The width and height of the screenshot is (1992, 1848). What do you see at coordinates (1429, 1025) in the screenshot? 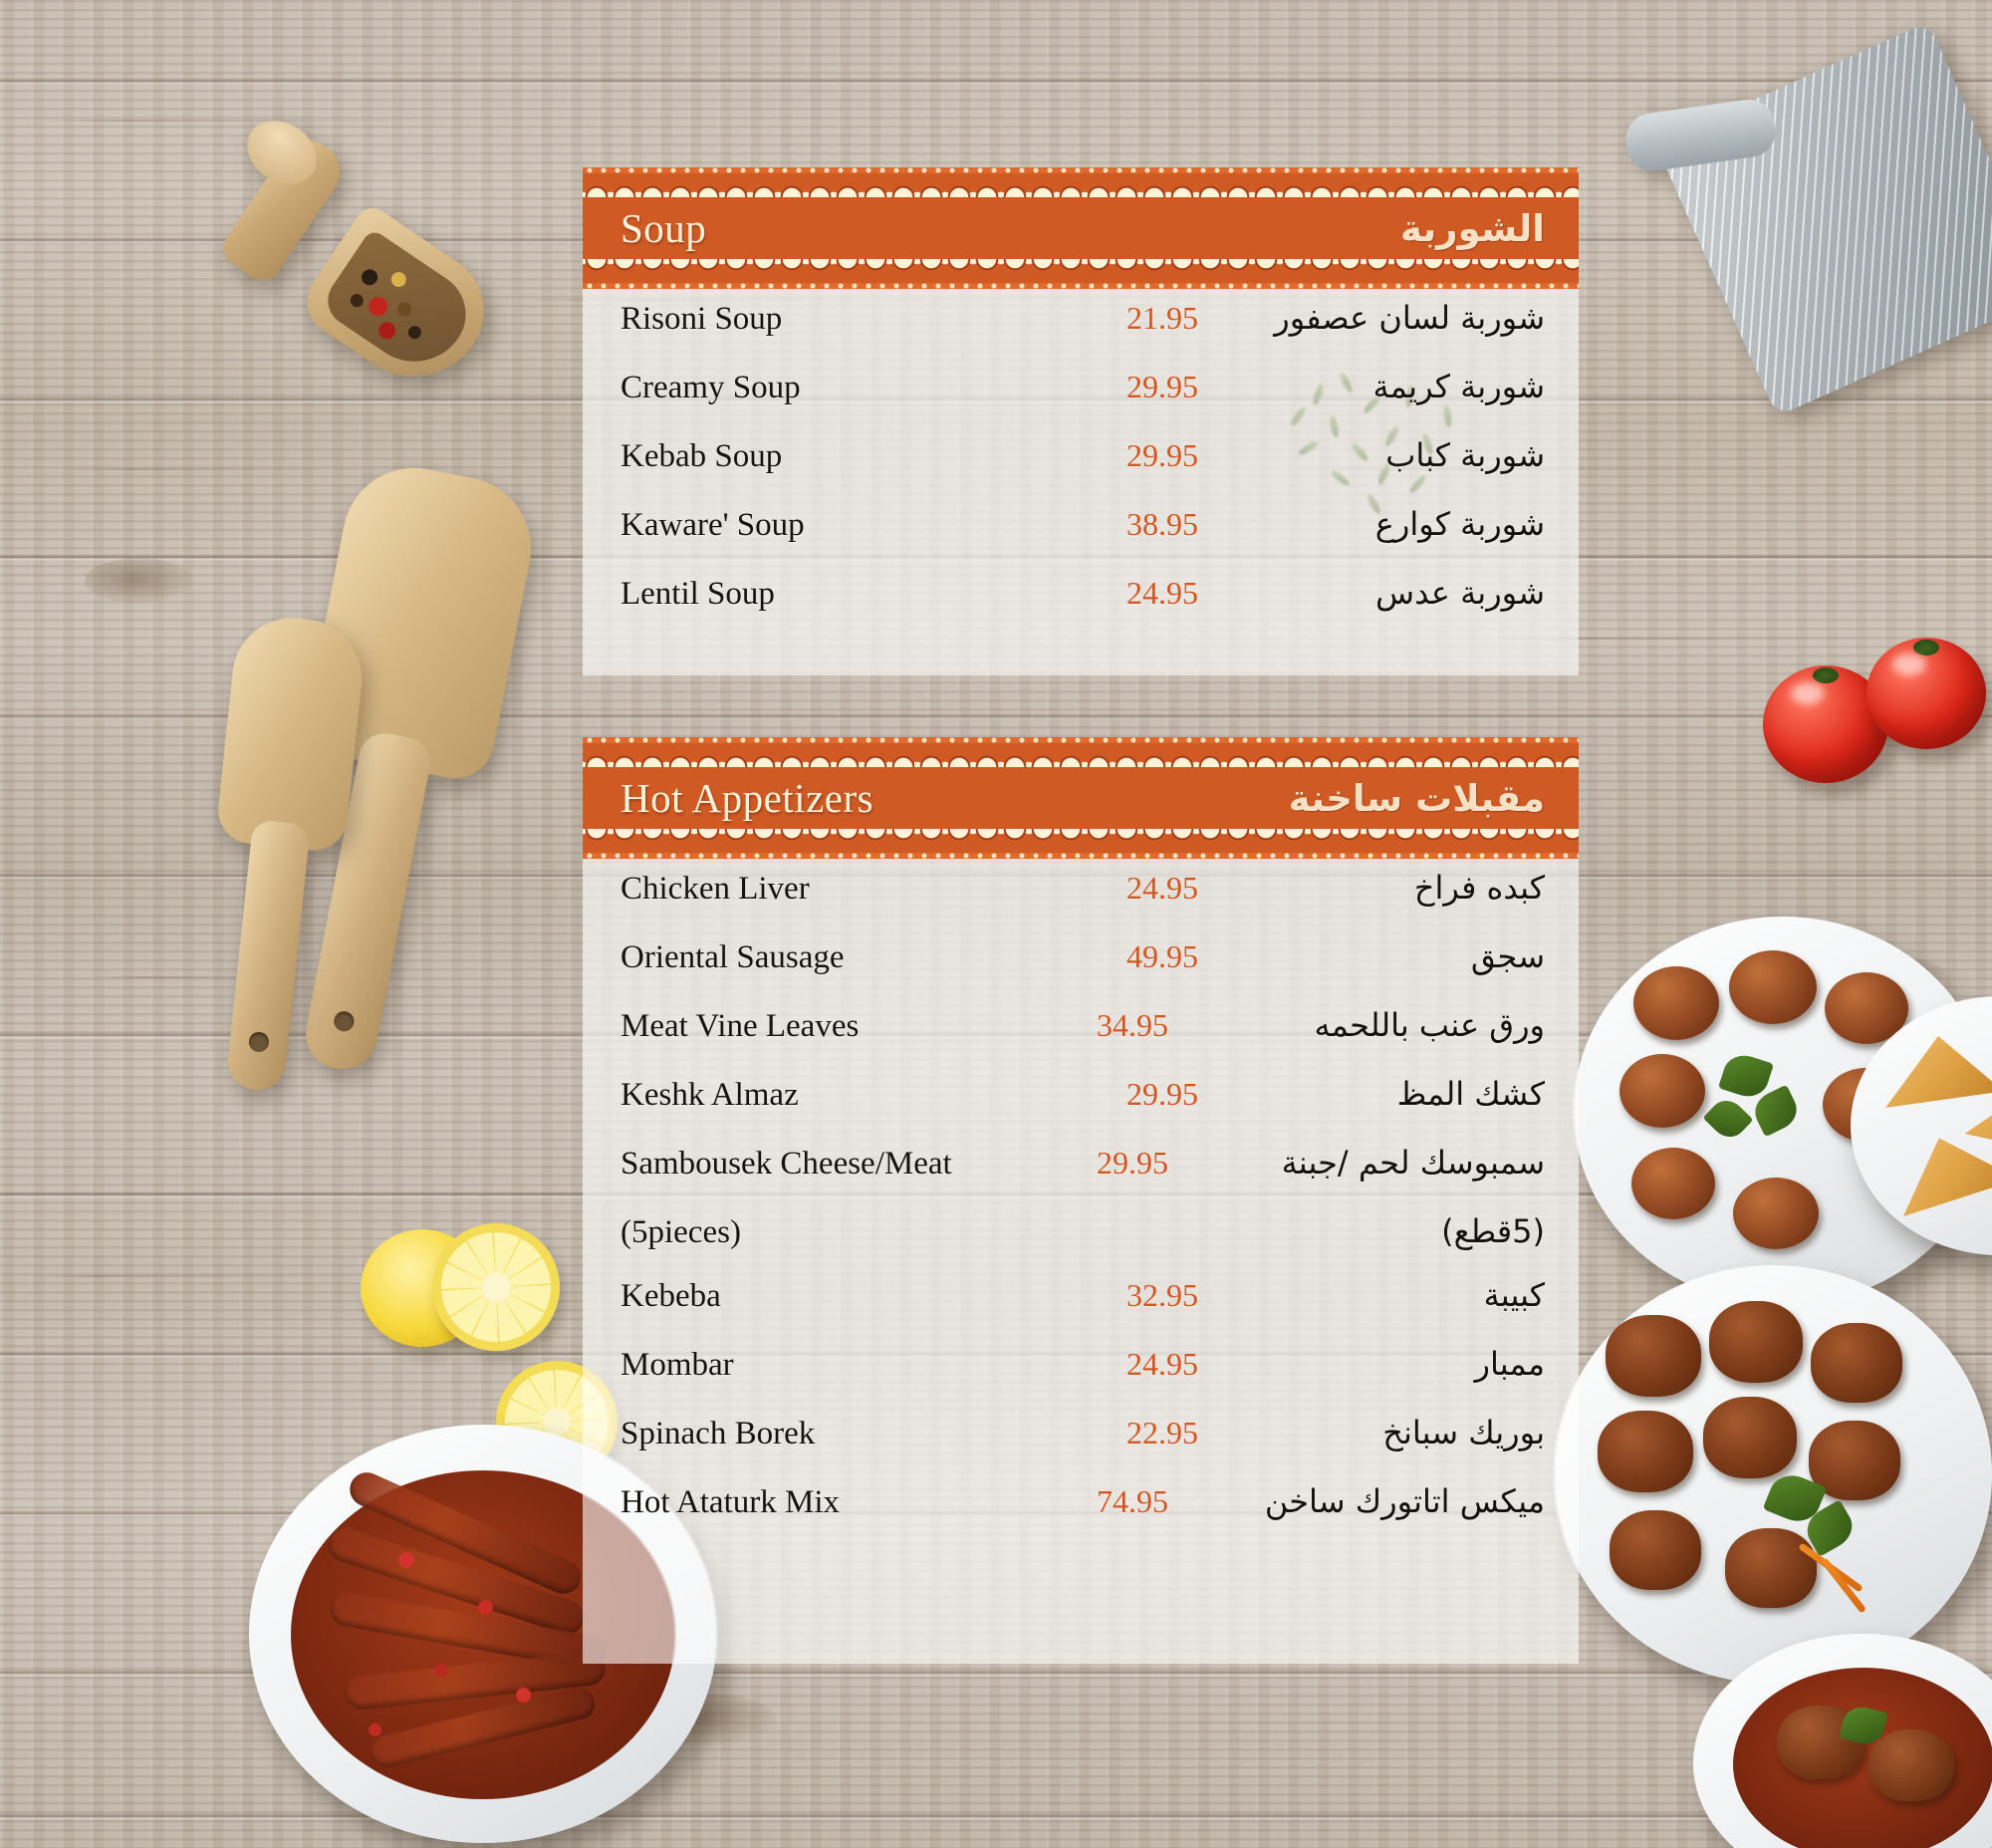
I see `item-name-ar: ورق عنب باللحمه` at bounding box center [1429, 1025].